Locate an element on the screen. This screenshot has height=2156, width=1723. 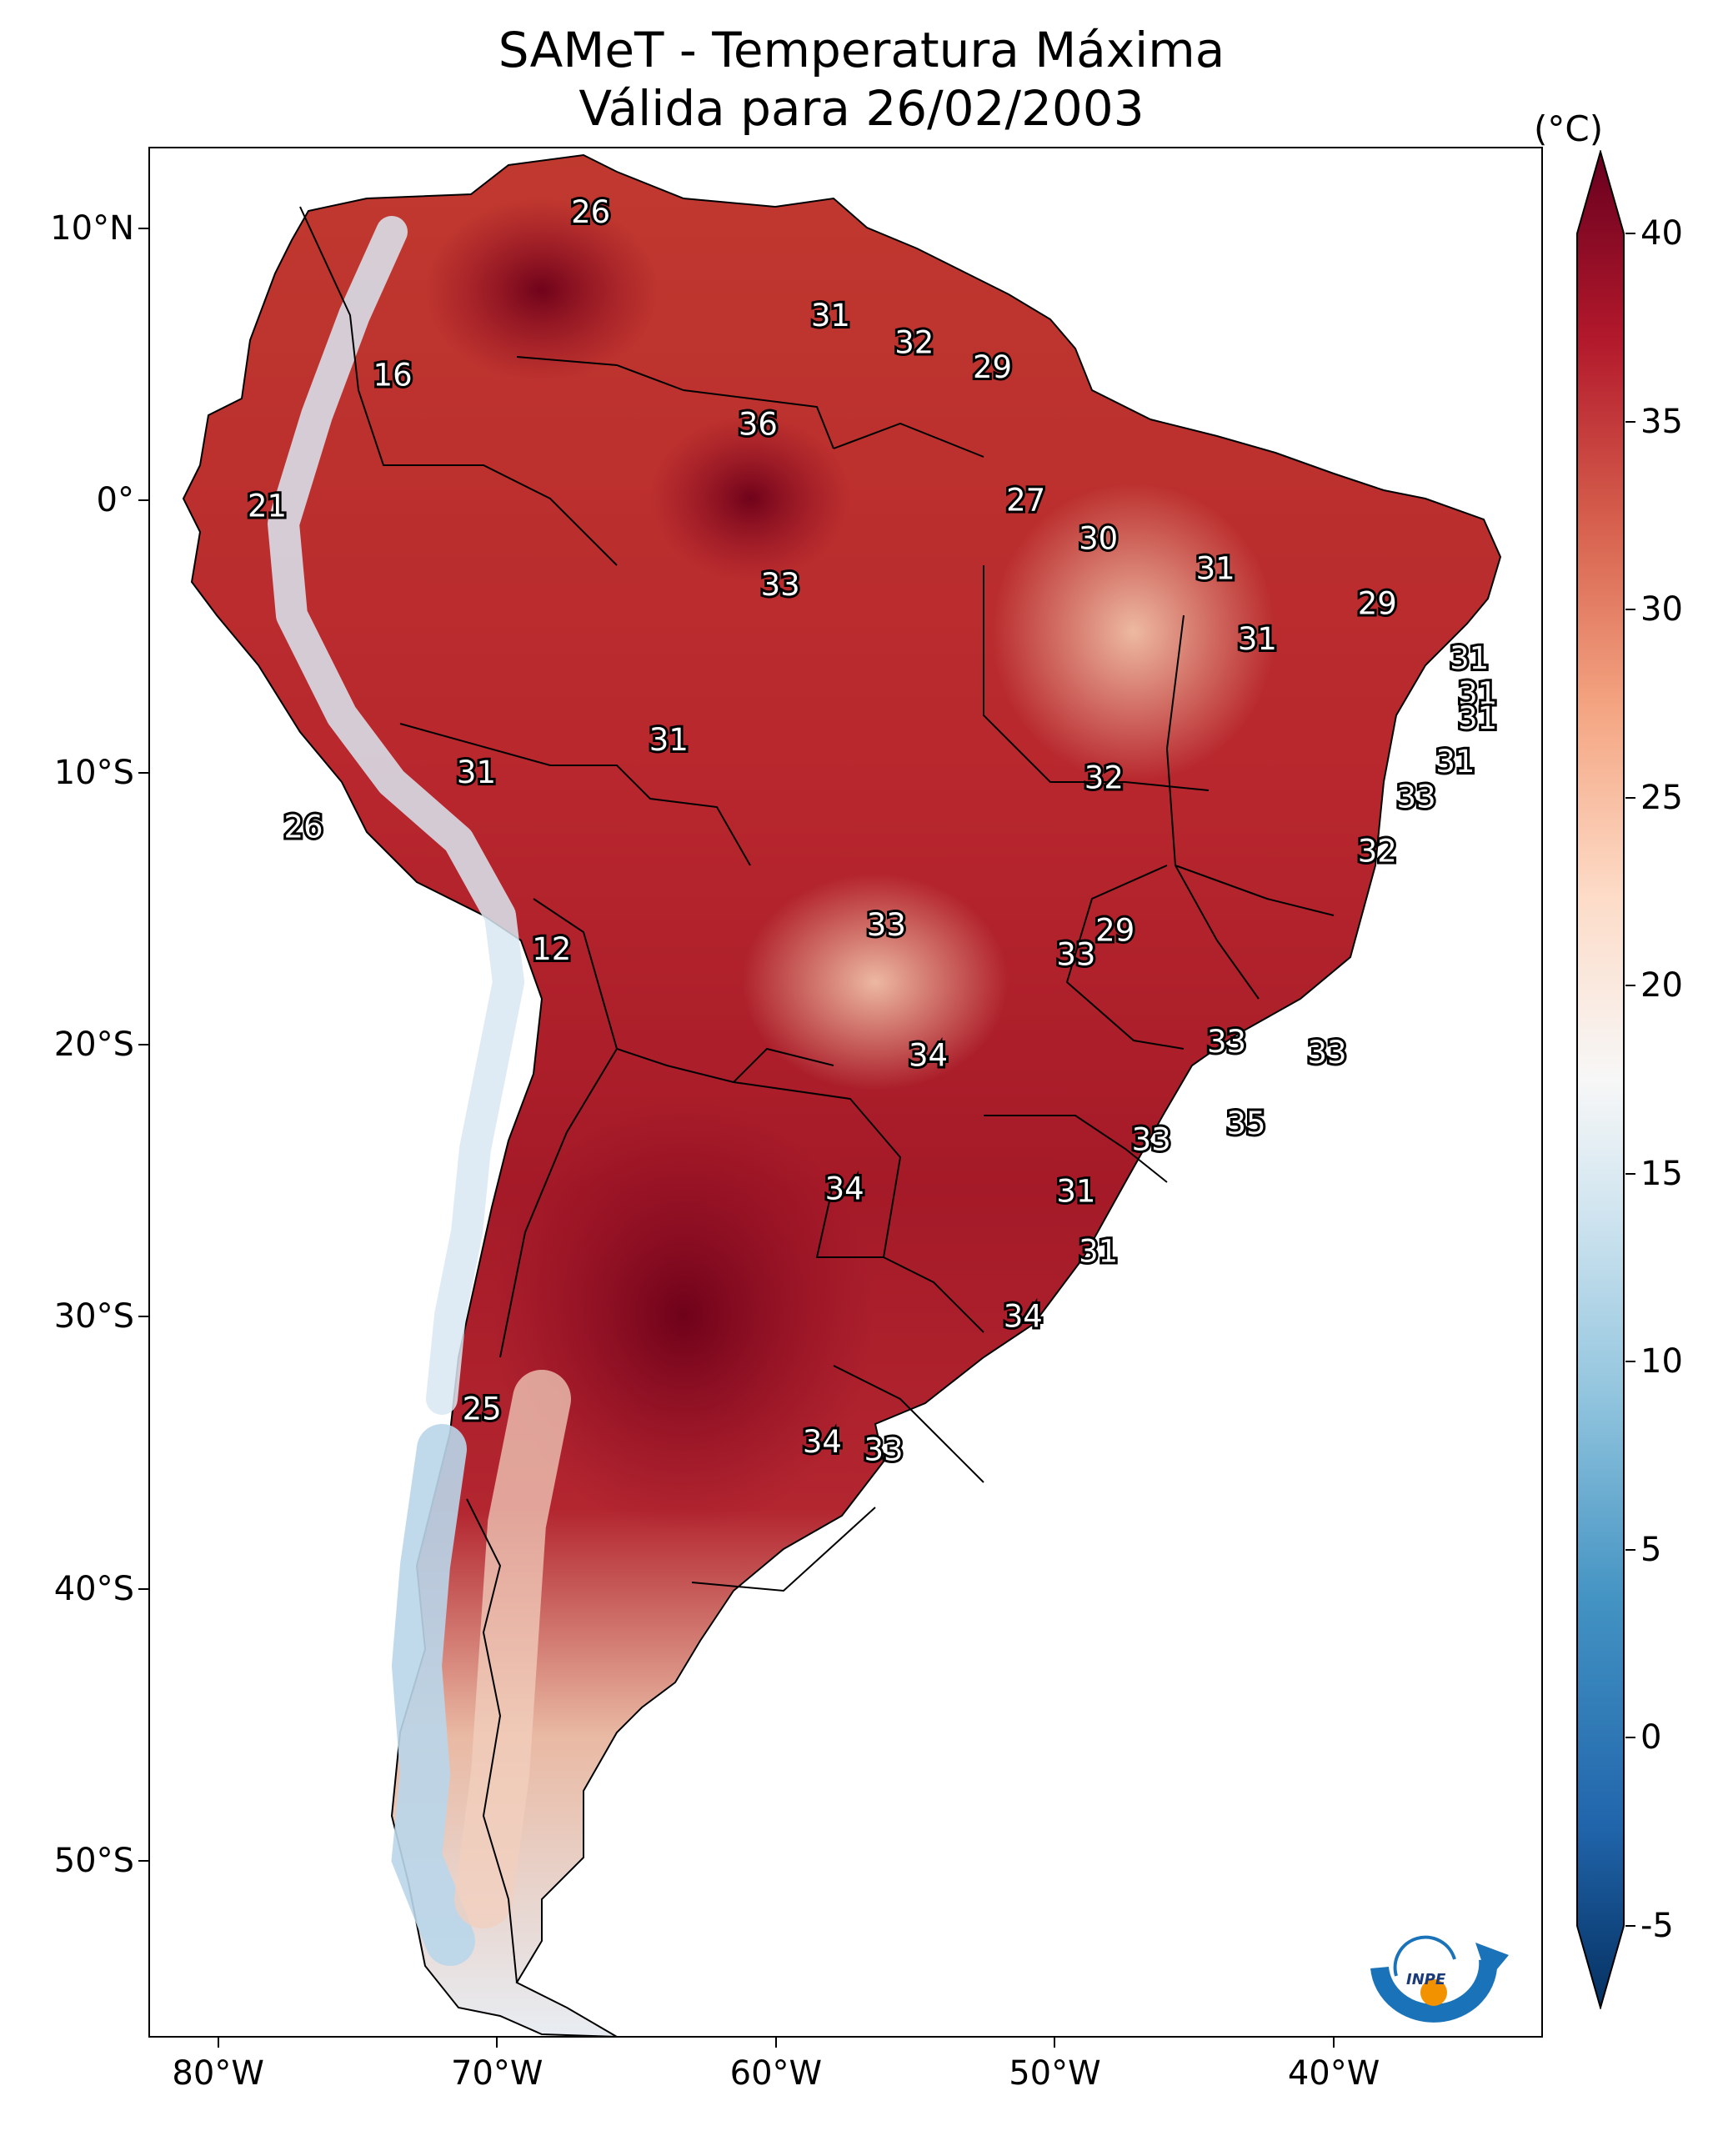
map-title-line-2: Válida para 26/02/2003 is located at coordinates (861, 108).